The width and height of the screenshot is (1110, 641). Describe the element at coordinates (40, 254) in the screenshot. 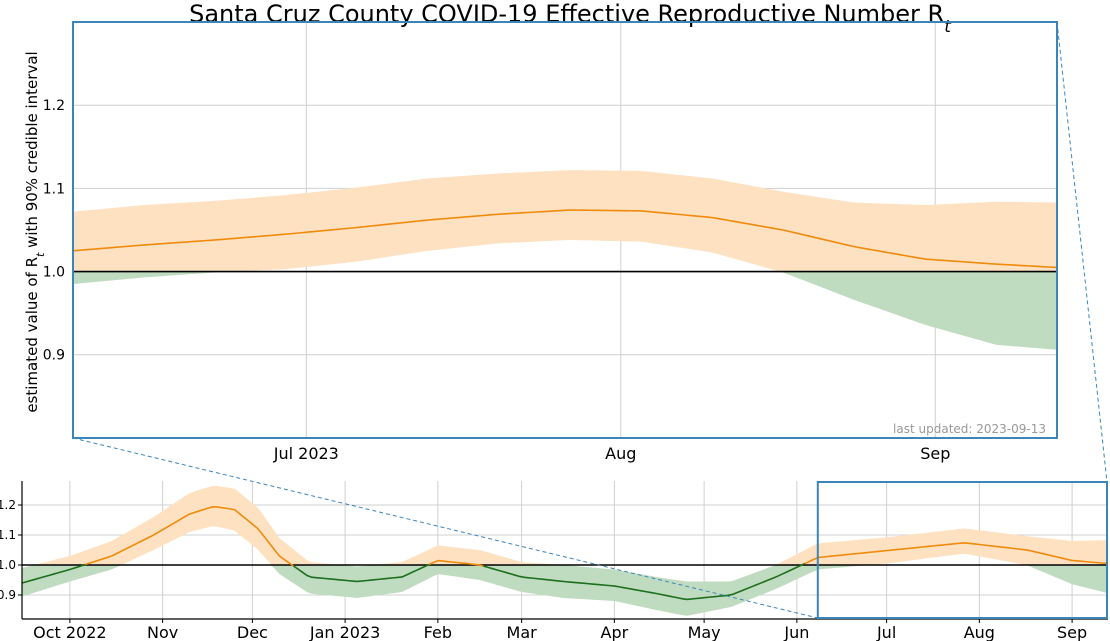

I see `y-axis-label-subscript: t` at that location.